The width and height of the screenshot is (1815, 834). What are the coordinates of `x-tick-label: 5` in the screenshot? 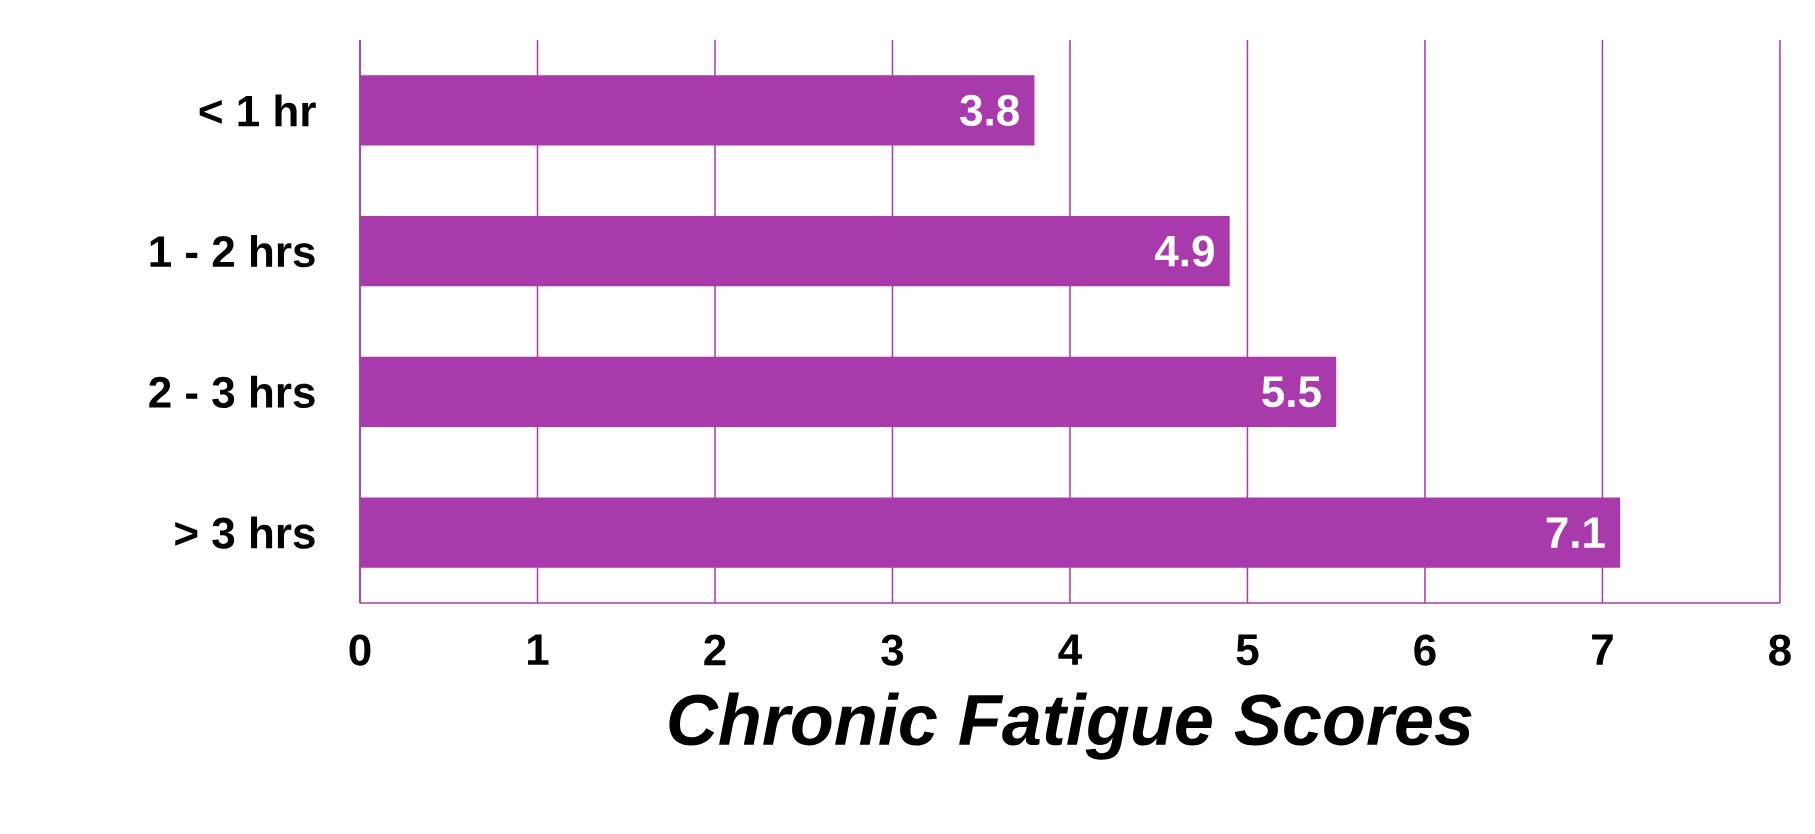 It's located at (1247, 650).